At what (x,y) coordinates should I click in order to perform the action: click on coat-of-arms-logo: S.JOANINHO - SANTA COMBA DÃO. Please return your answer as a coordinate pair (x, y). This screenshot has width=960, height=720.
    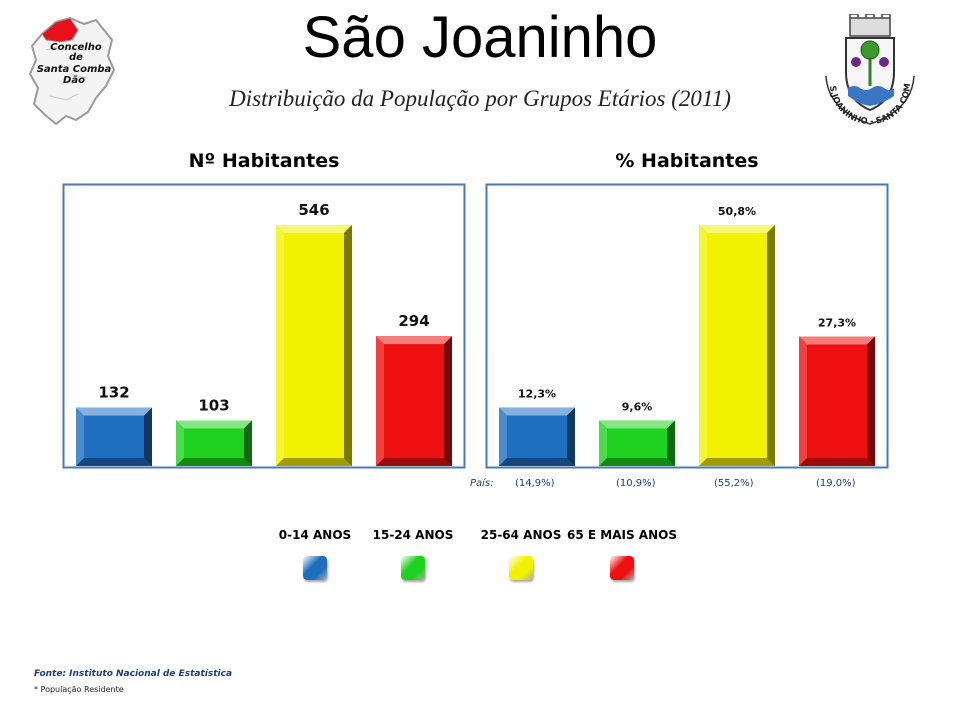
    Looking at the image, I should click on (866, 70).